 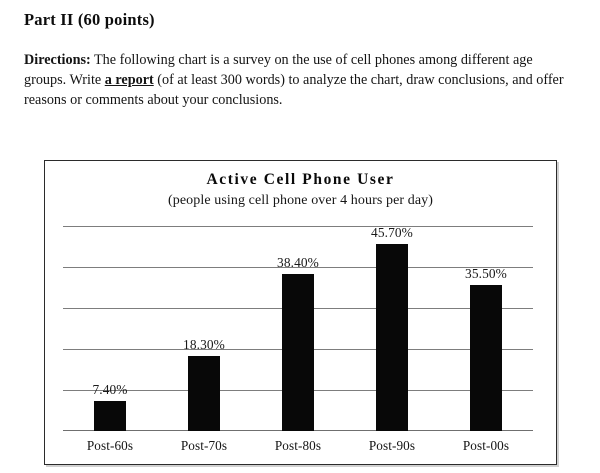 I want to click on directions-emphasis-a-report: a report, so click(x=129, y=80).